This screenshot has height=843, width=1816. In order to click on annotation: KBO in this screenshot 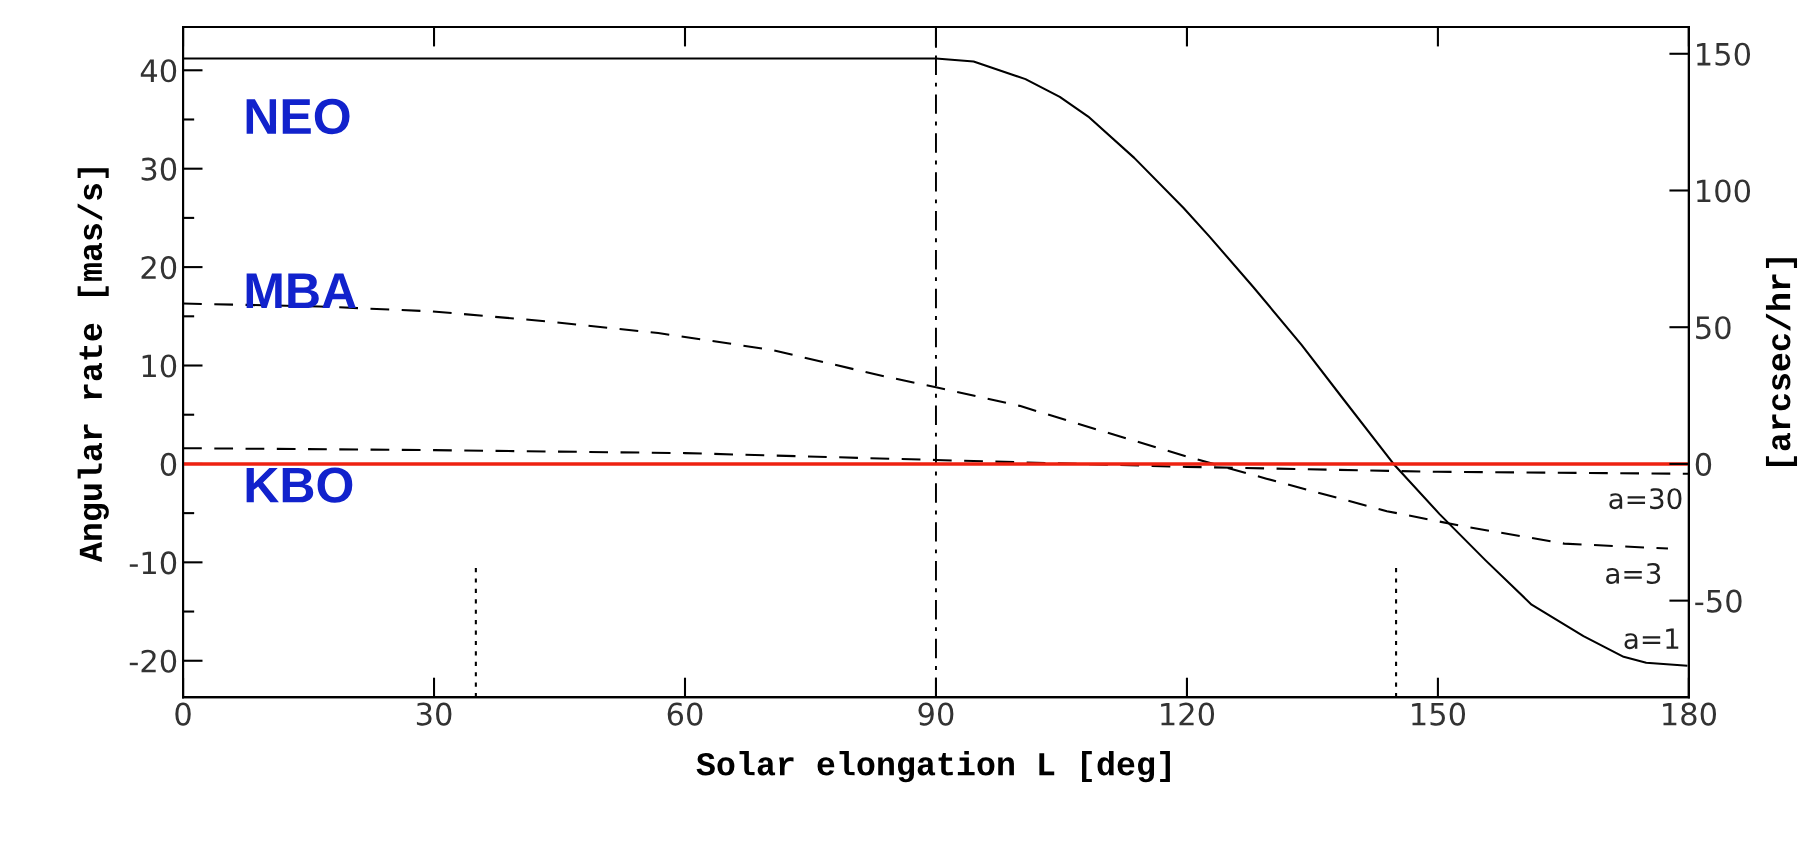, I will do `click(299, 485)`.